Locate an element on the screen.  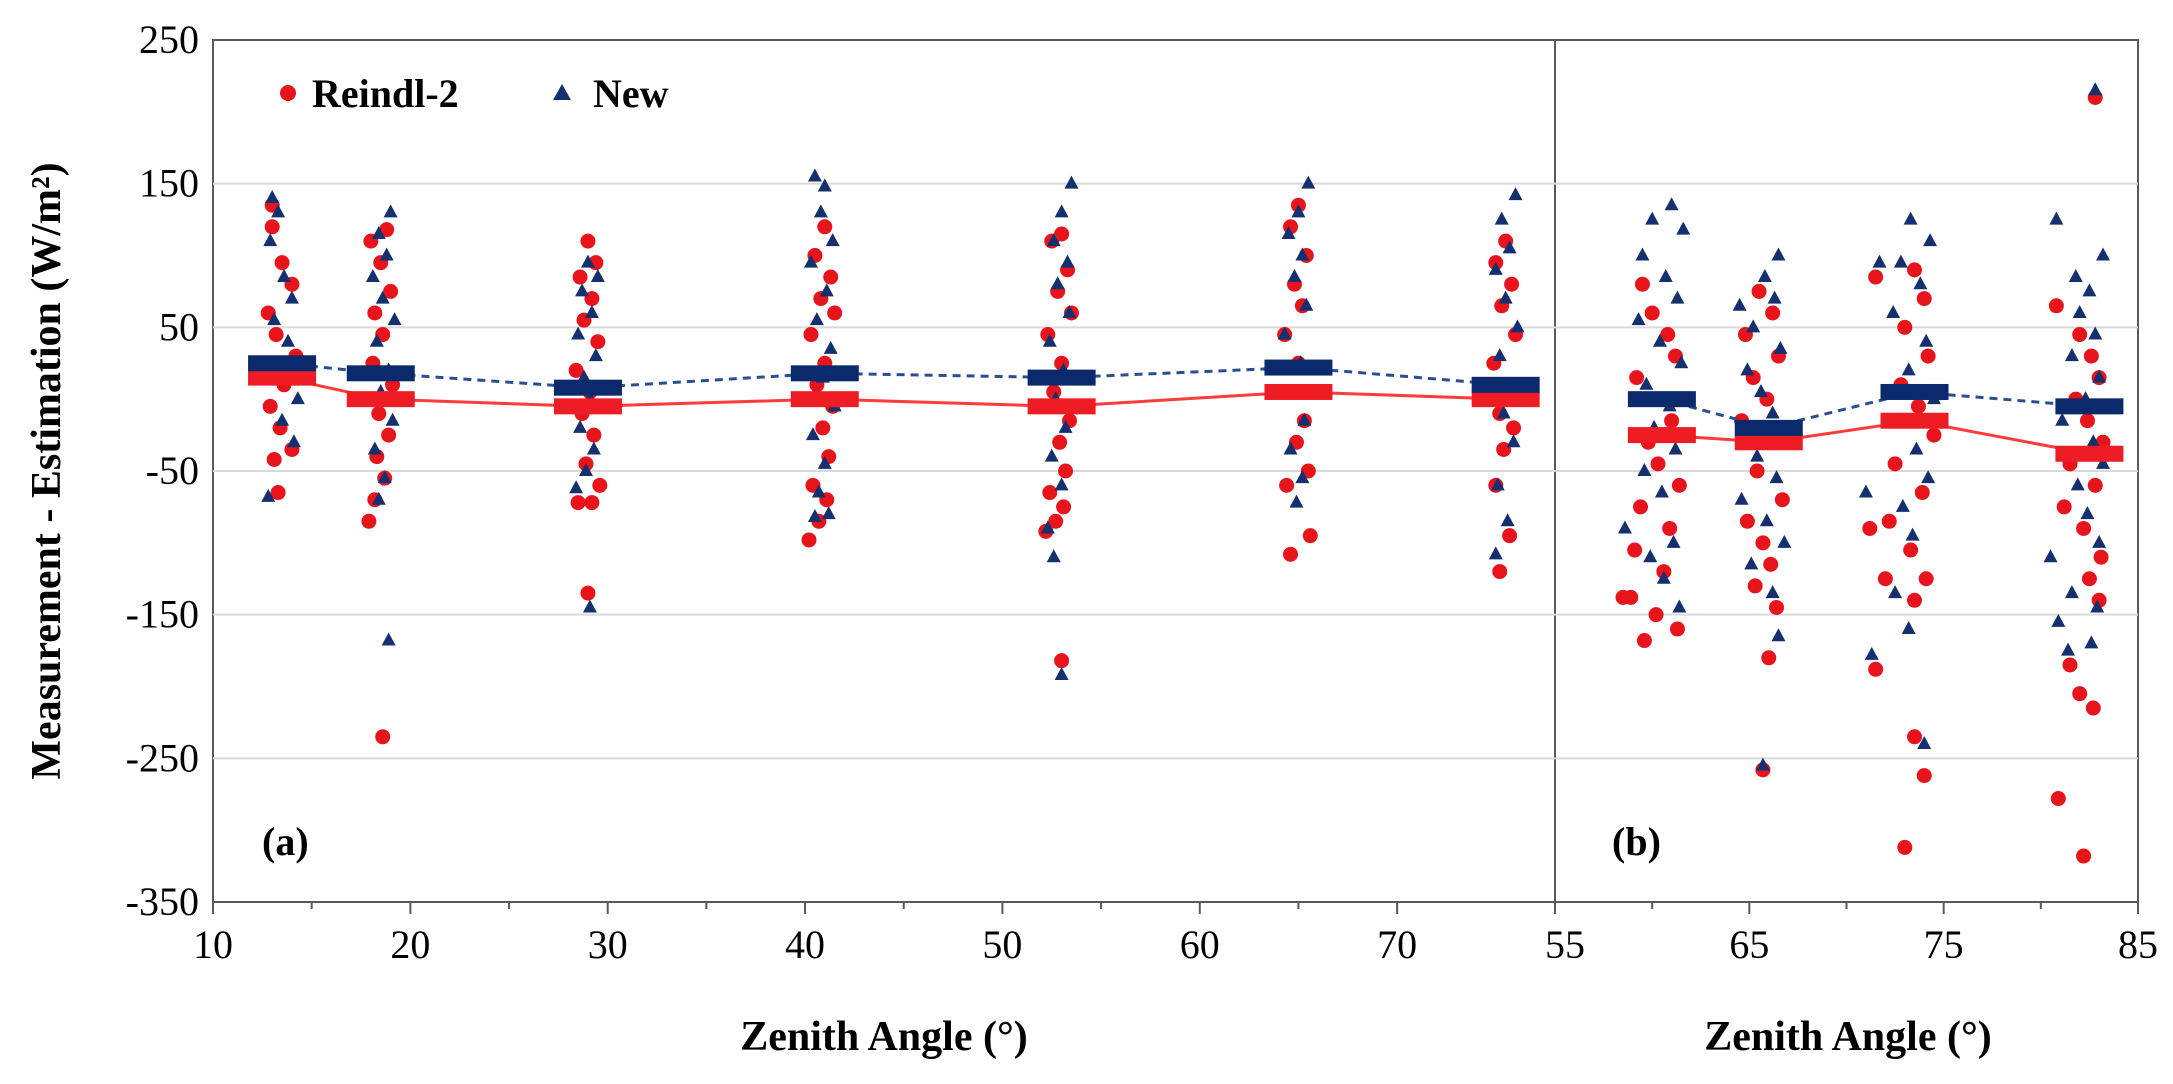
y-tick-label: -50 is located at coordinates (172, 470).